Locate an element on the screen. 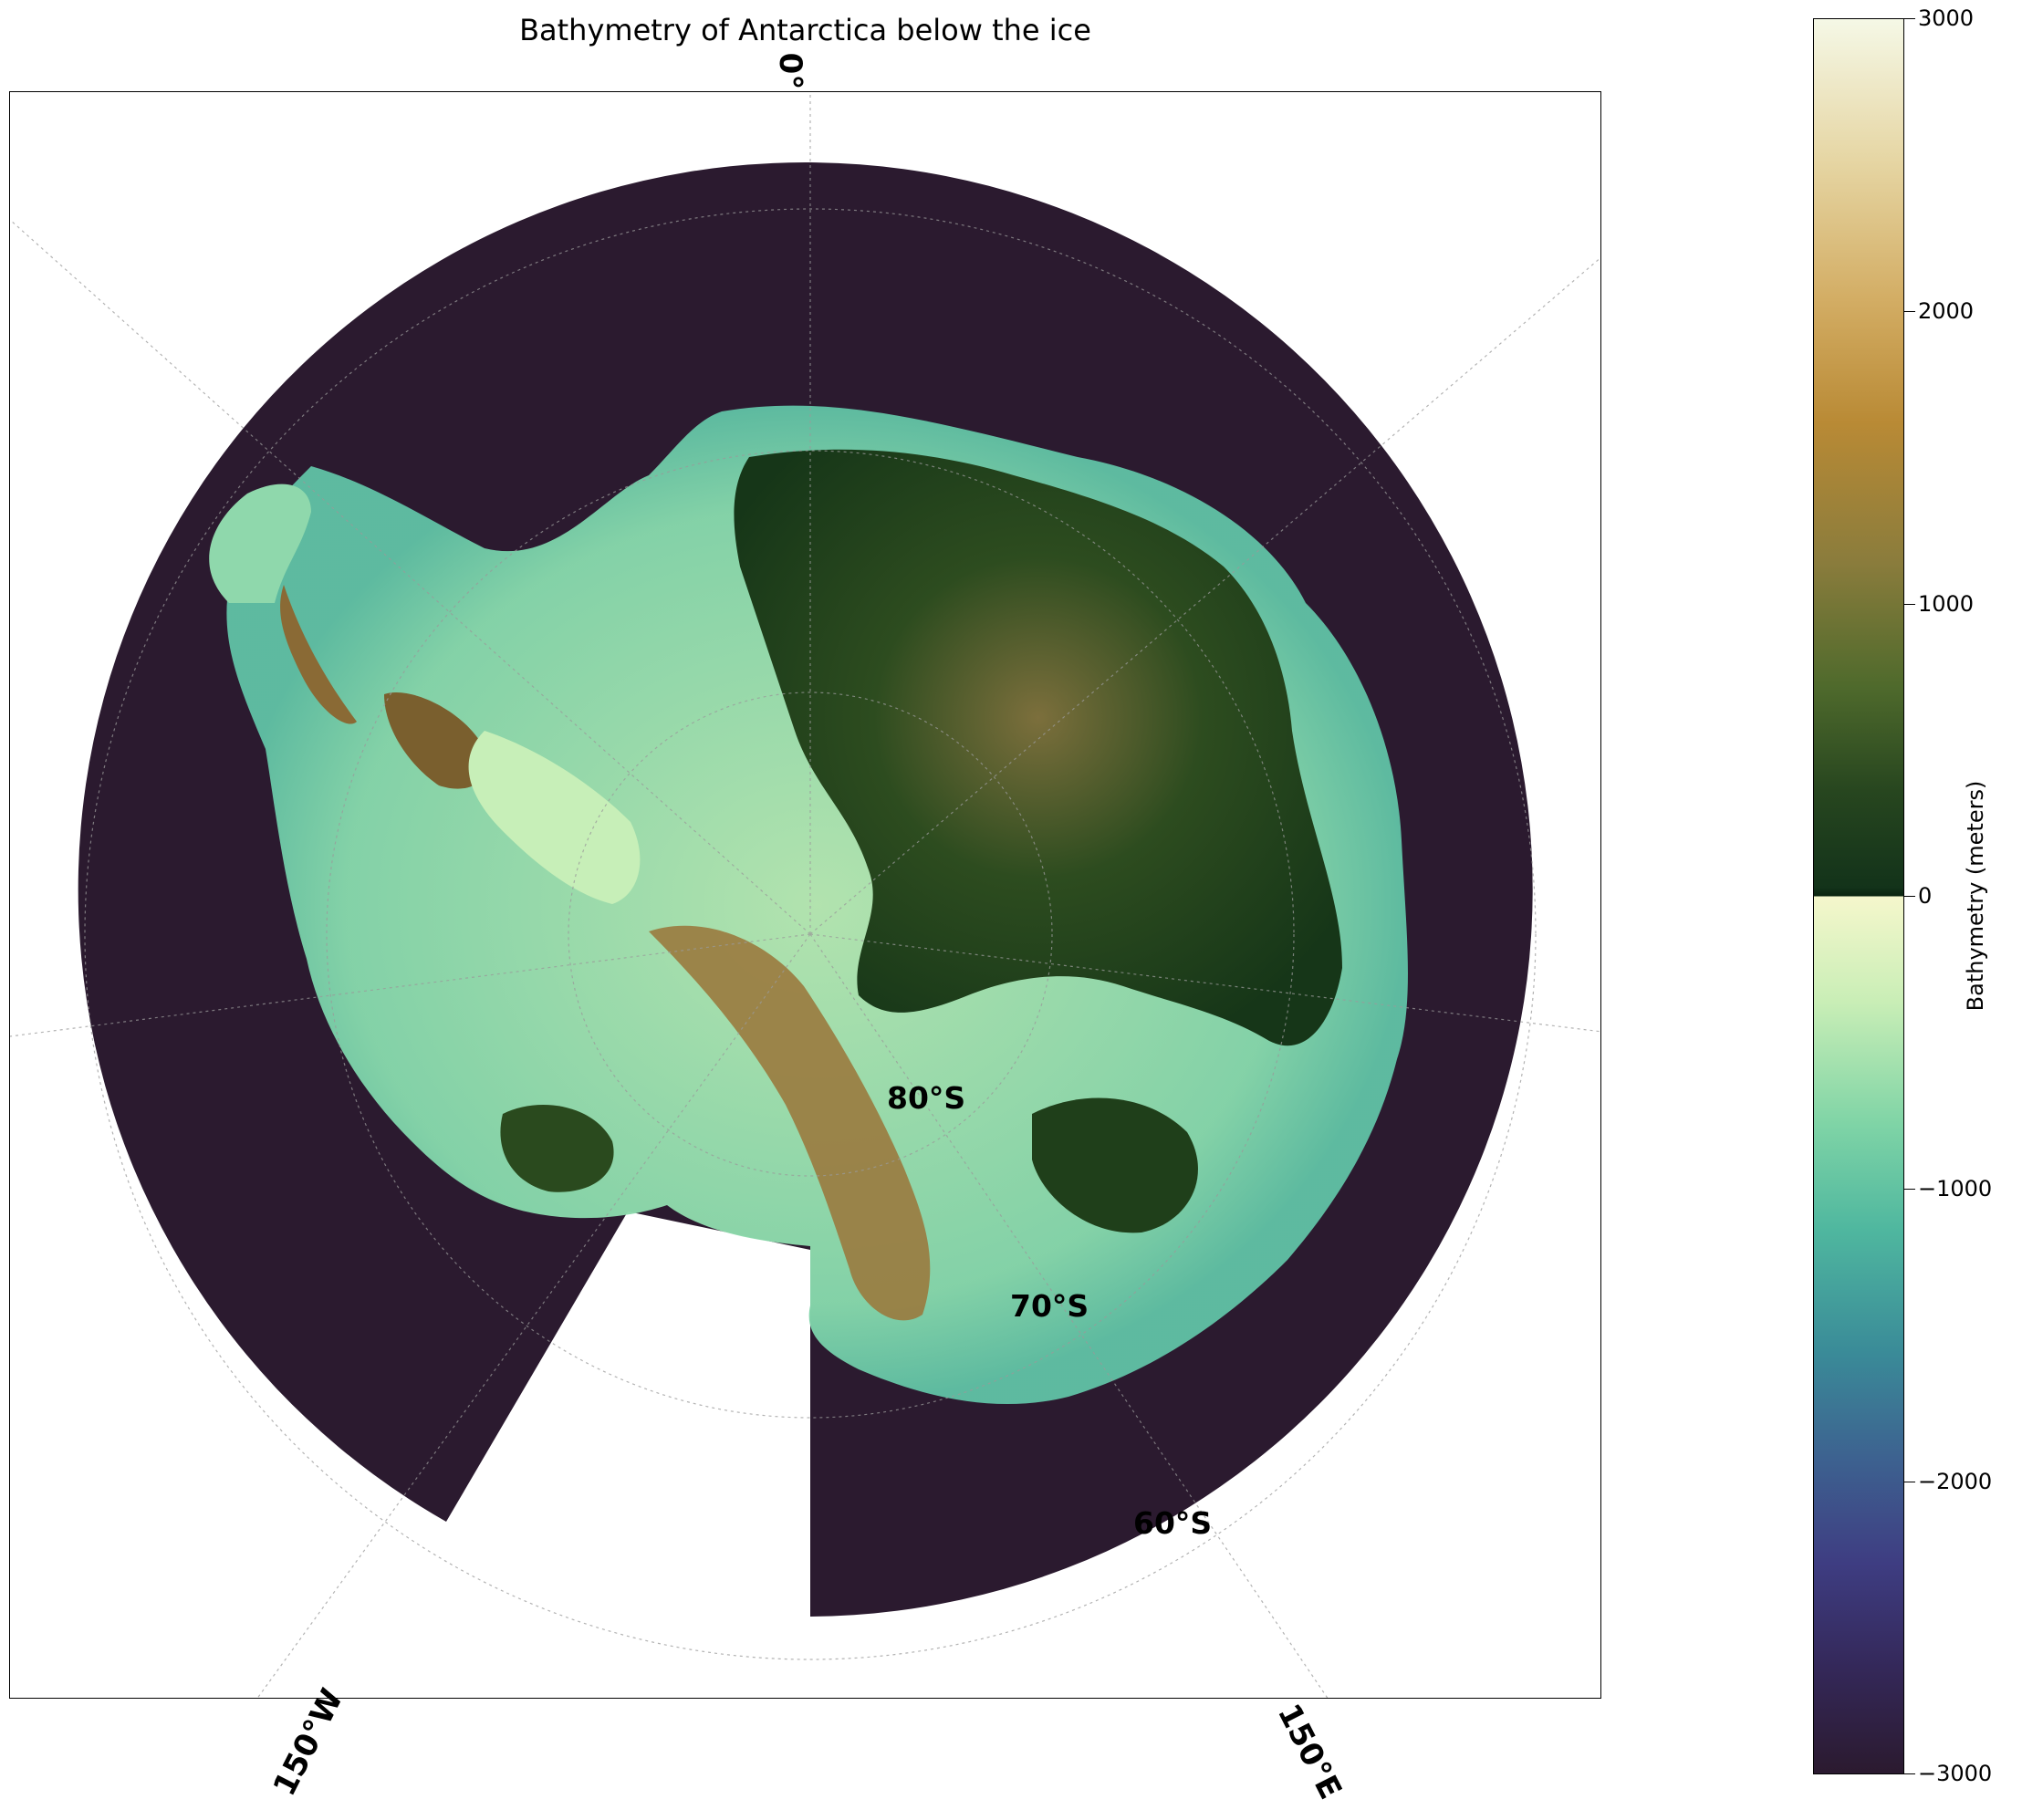 The height and width of the screenshot is (1820, 2022). map-title: Bathymetry of Antarctica below the ice is located at coordinates (805, 30).